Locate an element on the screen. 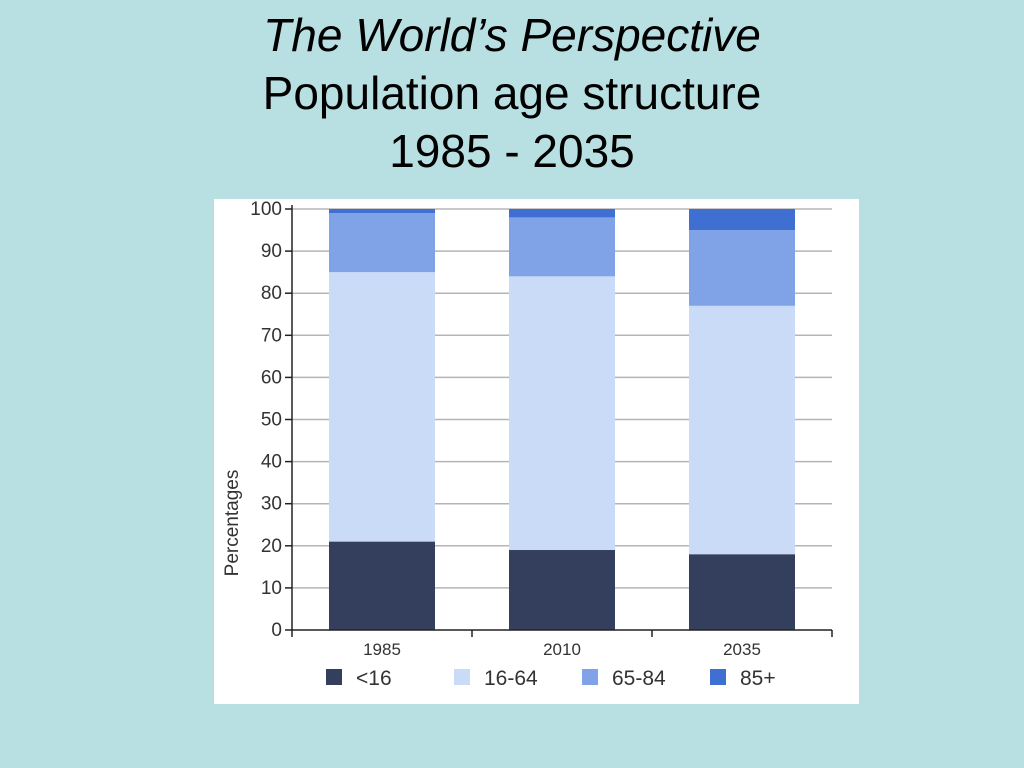 The image size is (1024, 768). y-tick-label: 80 is located at coordinates (271, 293).